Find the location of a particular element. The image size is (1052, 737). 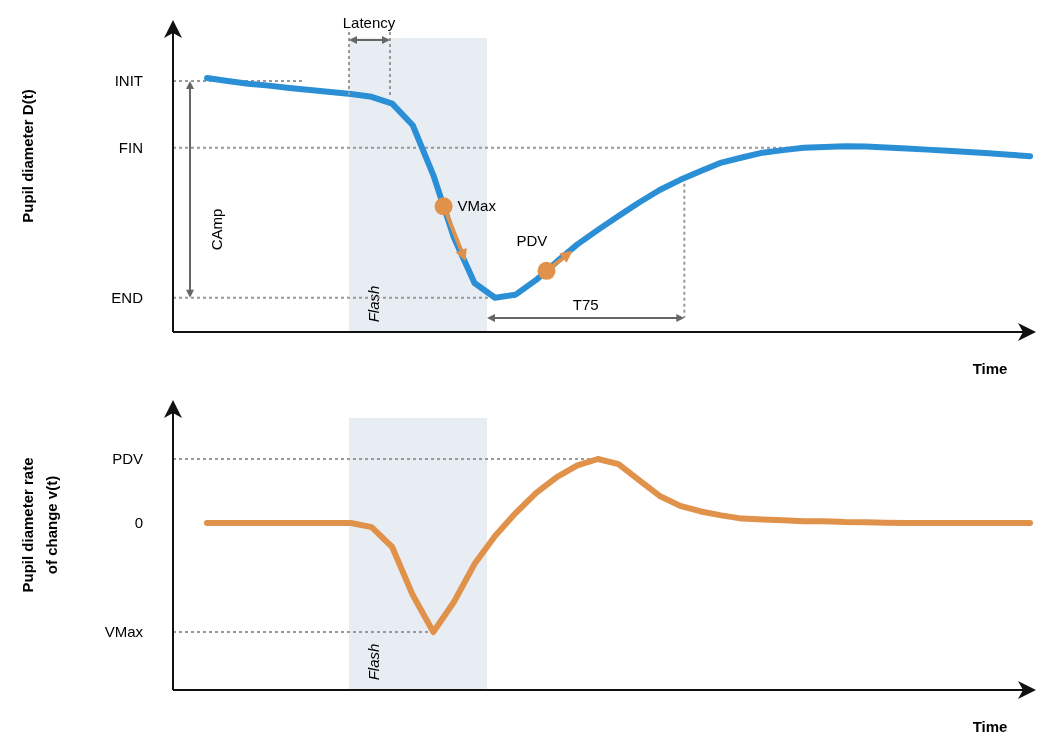

annotation: PDV is located at coordinates (532, 240).